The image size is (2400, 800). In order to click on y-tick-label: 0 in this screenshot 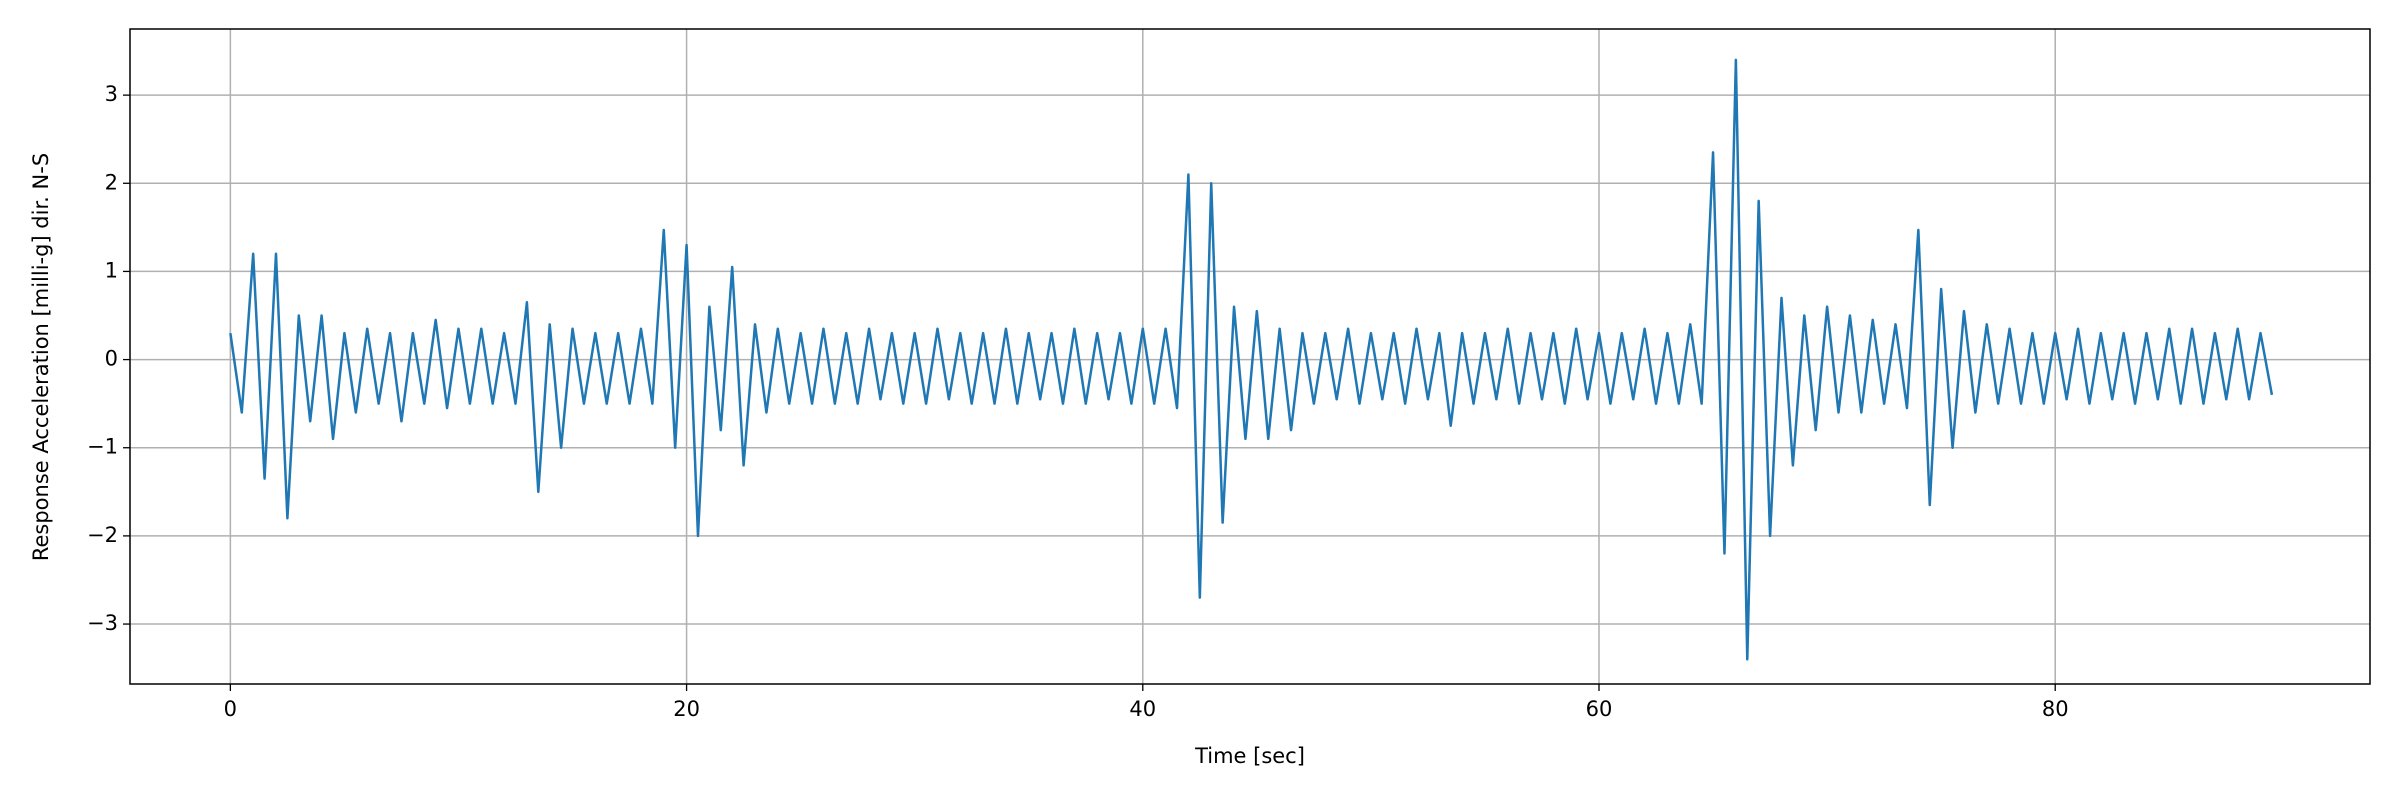, I will do `click(111, 359)`.